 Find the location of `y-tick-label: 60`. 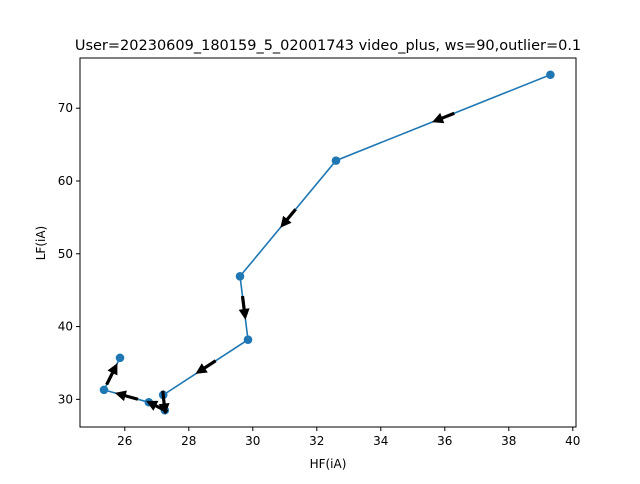

y-tick-label: 60 is located at coordinates (65, 181).